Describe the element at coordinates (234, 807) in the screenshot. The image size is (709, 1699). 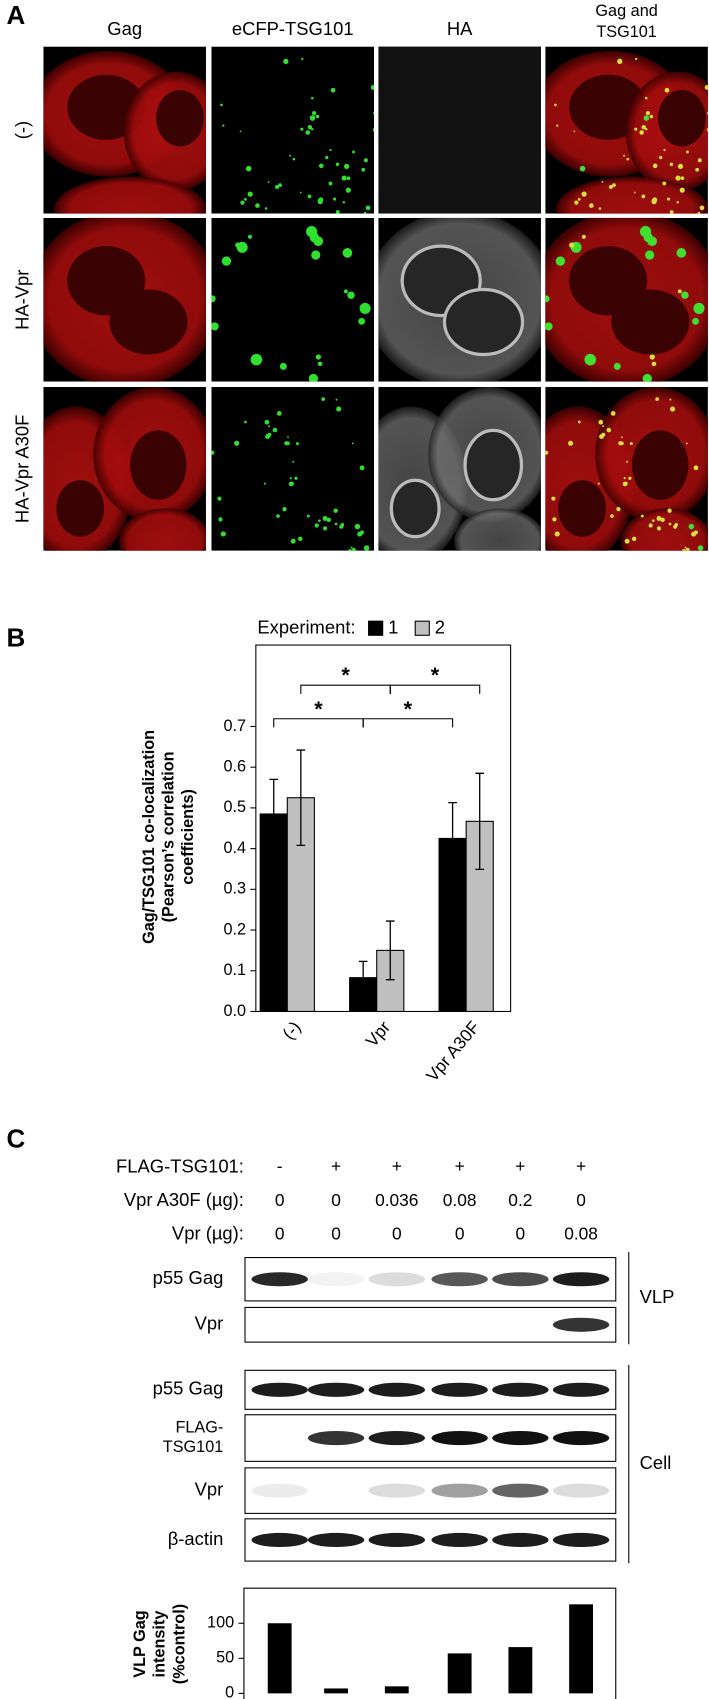
I see `y-tick-label: 0.5` at that location.